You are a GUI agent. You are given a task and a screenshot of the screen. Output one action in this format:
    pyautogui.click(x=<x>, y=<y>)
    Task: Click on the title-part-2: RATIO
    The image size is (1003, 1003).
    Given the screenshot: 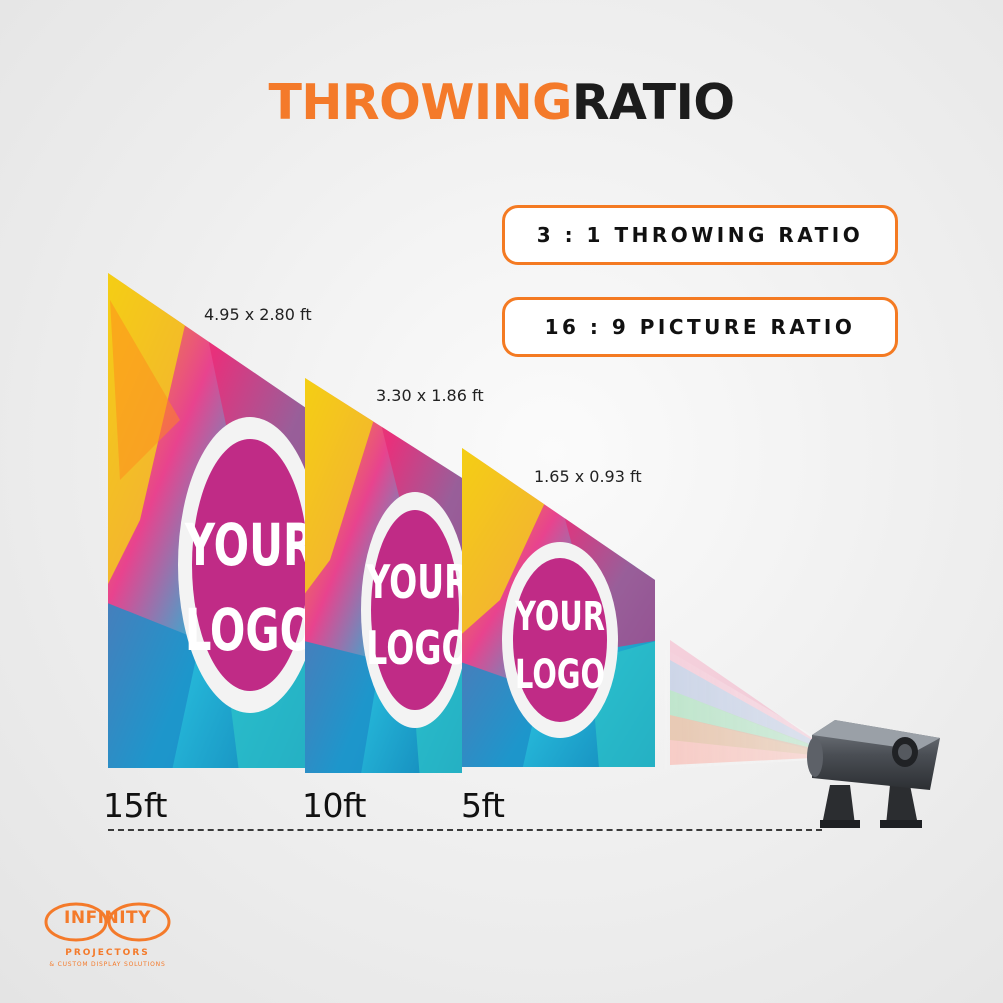 What is the action you would take?
    pyautogui.click(x=653, y=102)
    